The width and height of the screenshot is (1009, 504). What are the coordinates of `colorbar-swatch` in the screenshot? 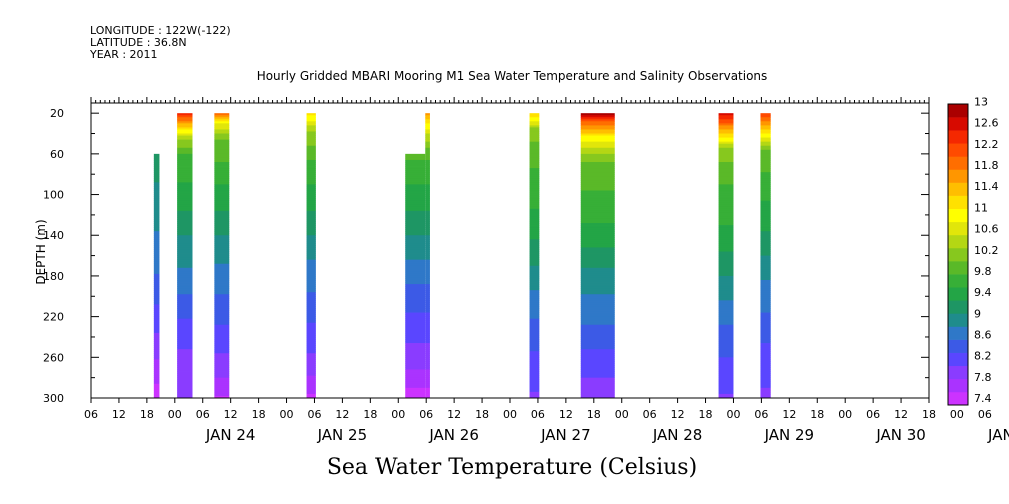 It's located at (958, 241).